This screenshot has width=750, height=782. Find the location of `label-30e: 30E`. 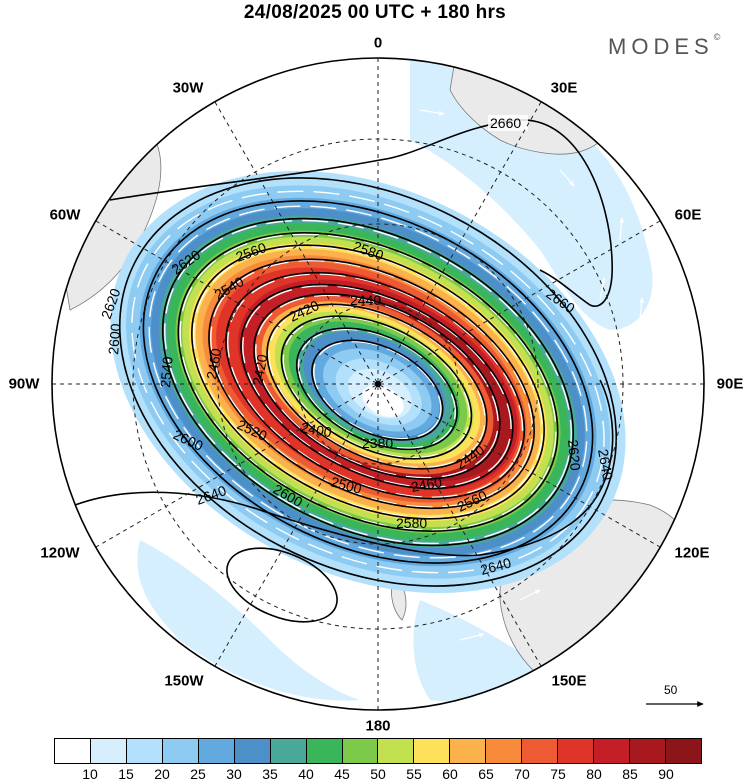

label-30e: 30E is located at coordinates (564, 88).